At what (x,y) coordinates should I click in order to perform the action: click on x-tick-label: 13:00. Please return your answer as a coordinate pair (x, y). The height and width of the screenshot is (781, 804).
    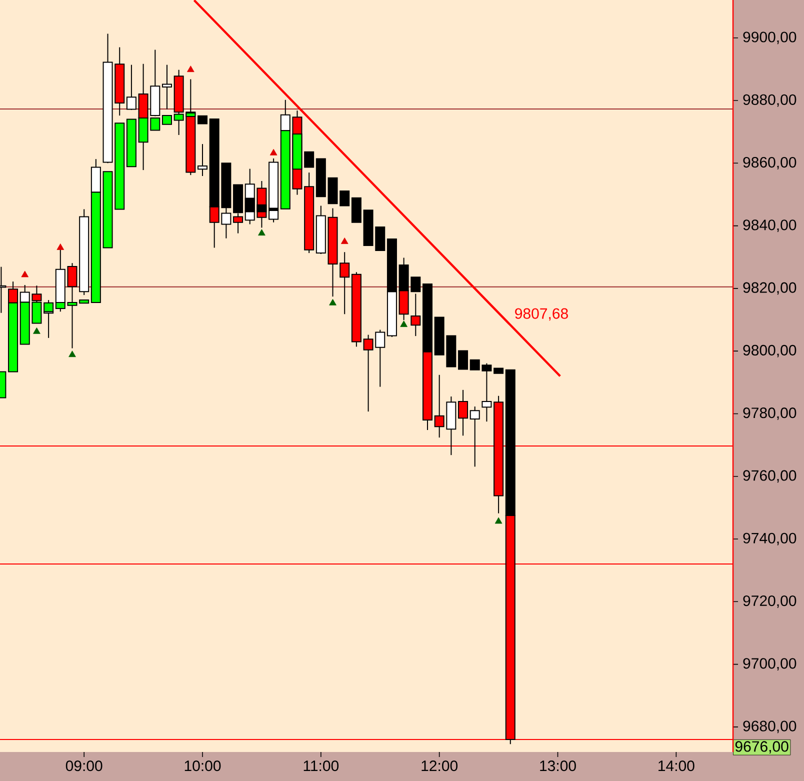
    Looking at the image, I should click on (558, 766).